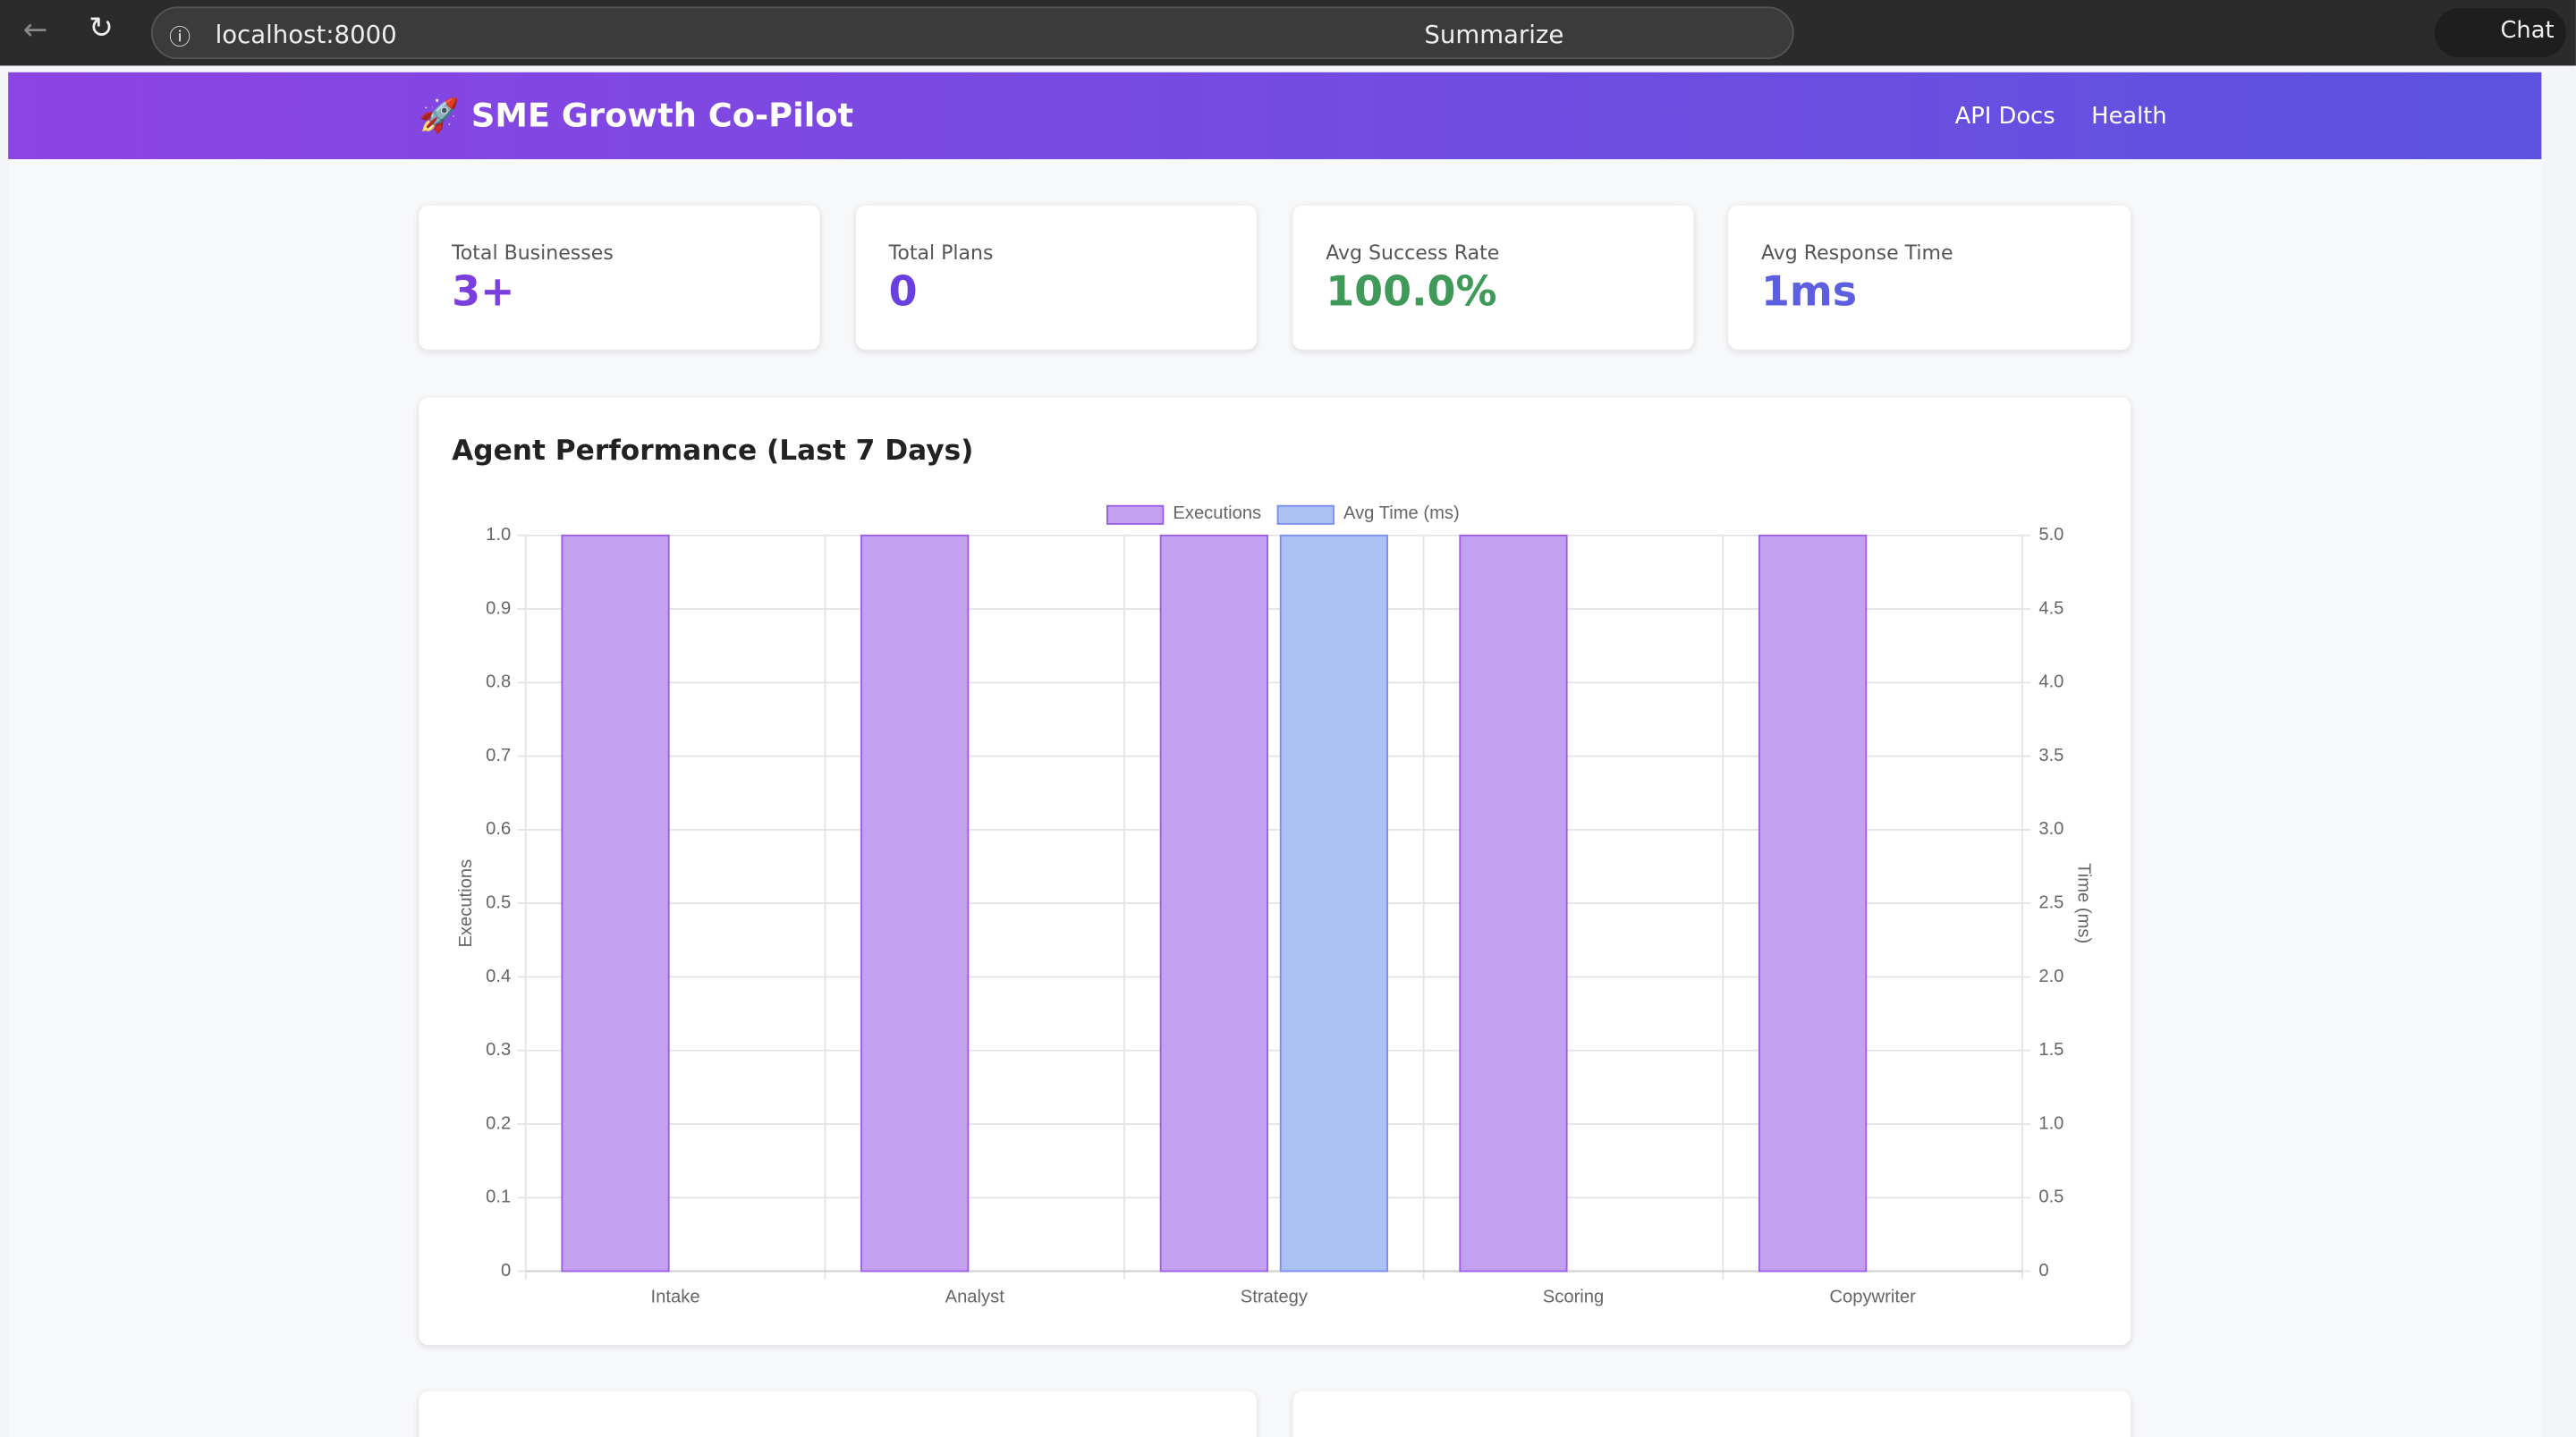 Image resolution: width=2576 pixels, height=1437 pixels. Describe the element at coordinates (1856, 253) in the screenshot. I see `stat-label: Avg Response Time` at that location.